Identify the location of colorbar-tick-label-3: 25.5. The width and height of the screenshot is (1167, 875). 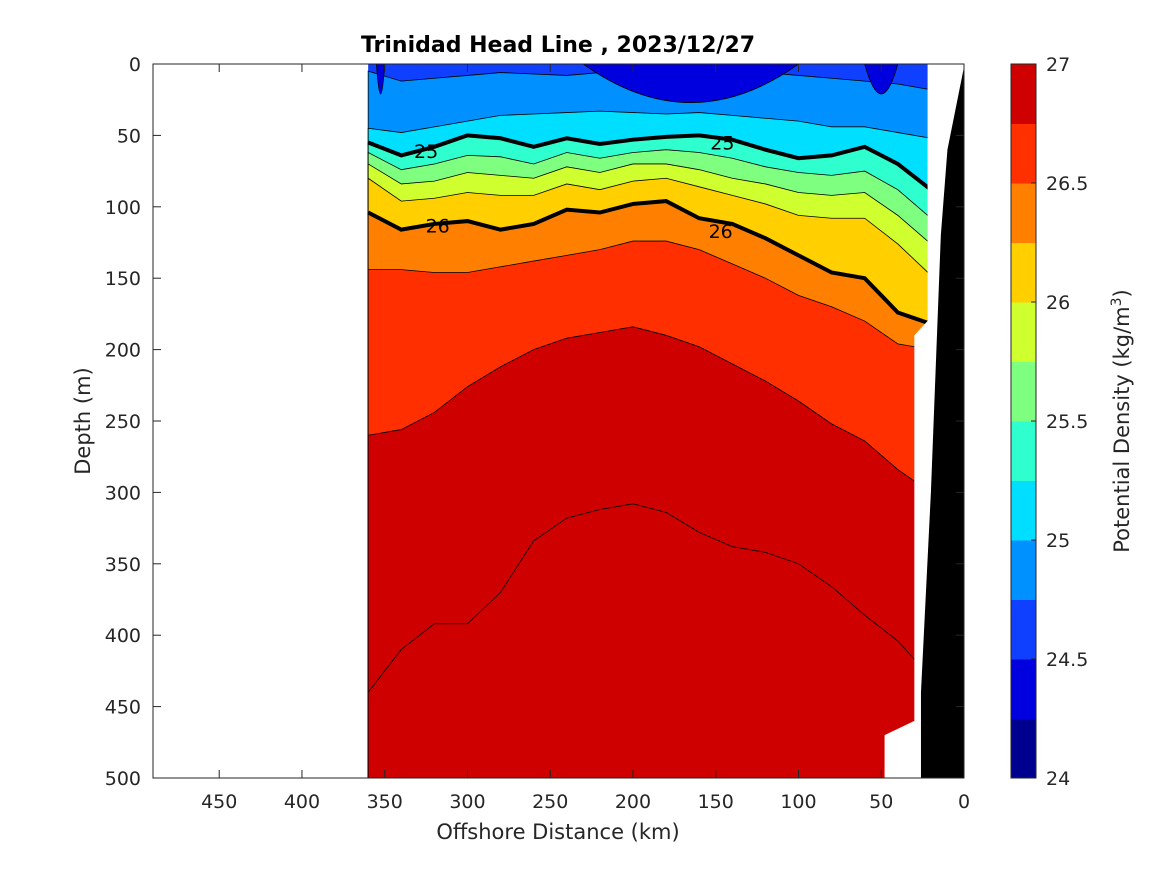
(1067, 422).